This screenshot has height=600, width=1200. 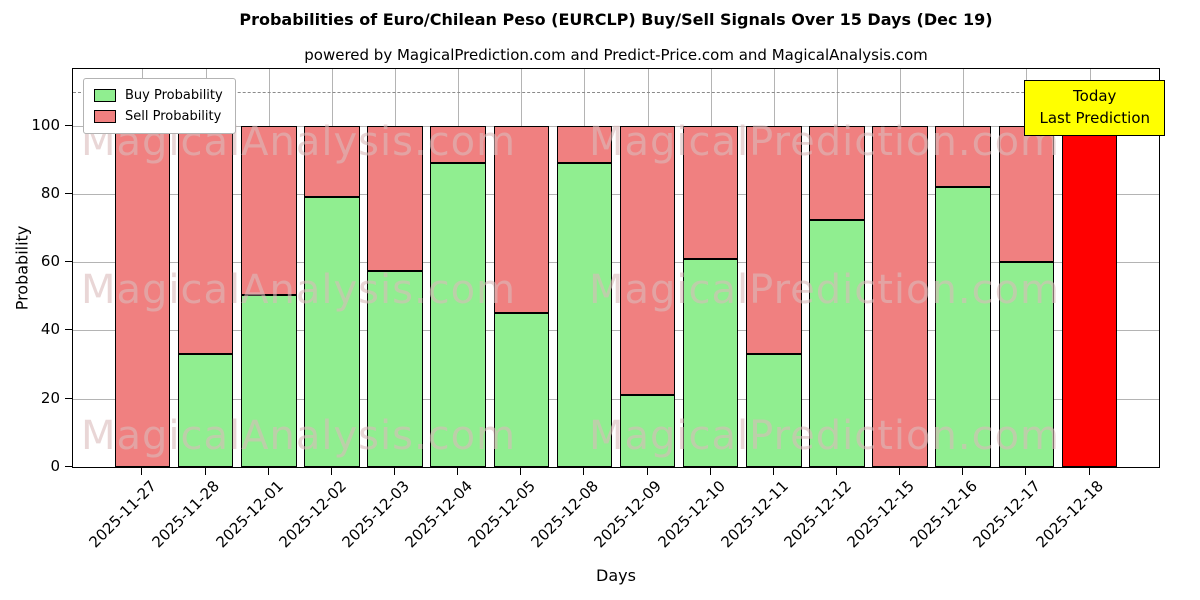 I want to click on threshold-dashed-line, so click(x=616, y=92).